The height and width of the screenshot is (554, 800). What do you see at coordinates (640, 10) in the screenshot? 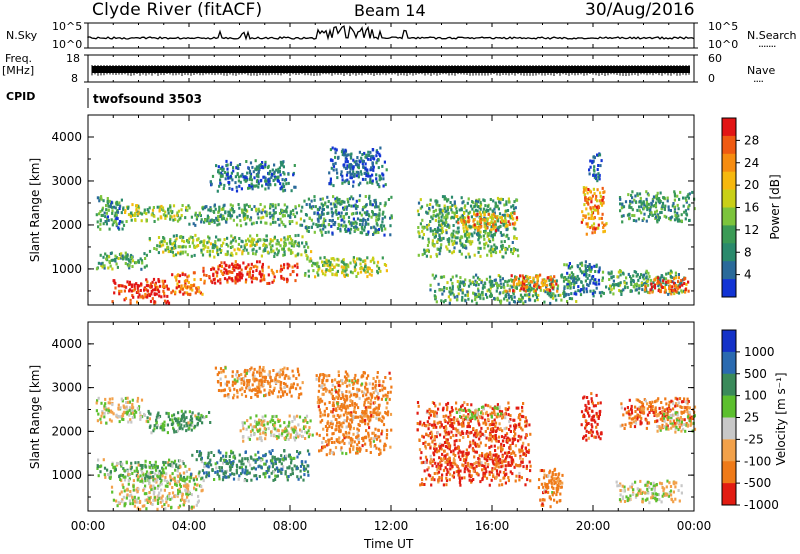
I see `date-title: 30/Aug/2016` at bounding box center [640, 10].